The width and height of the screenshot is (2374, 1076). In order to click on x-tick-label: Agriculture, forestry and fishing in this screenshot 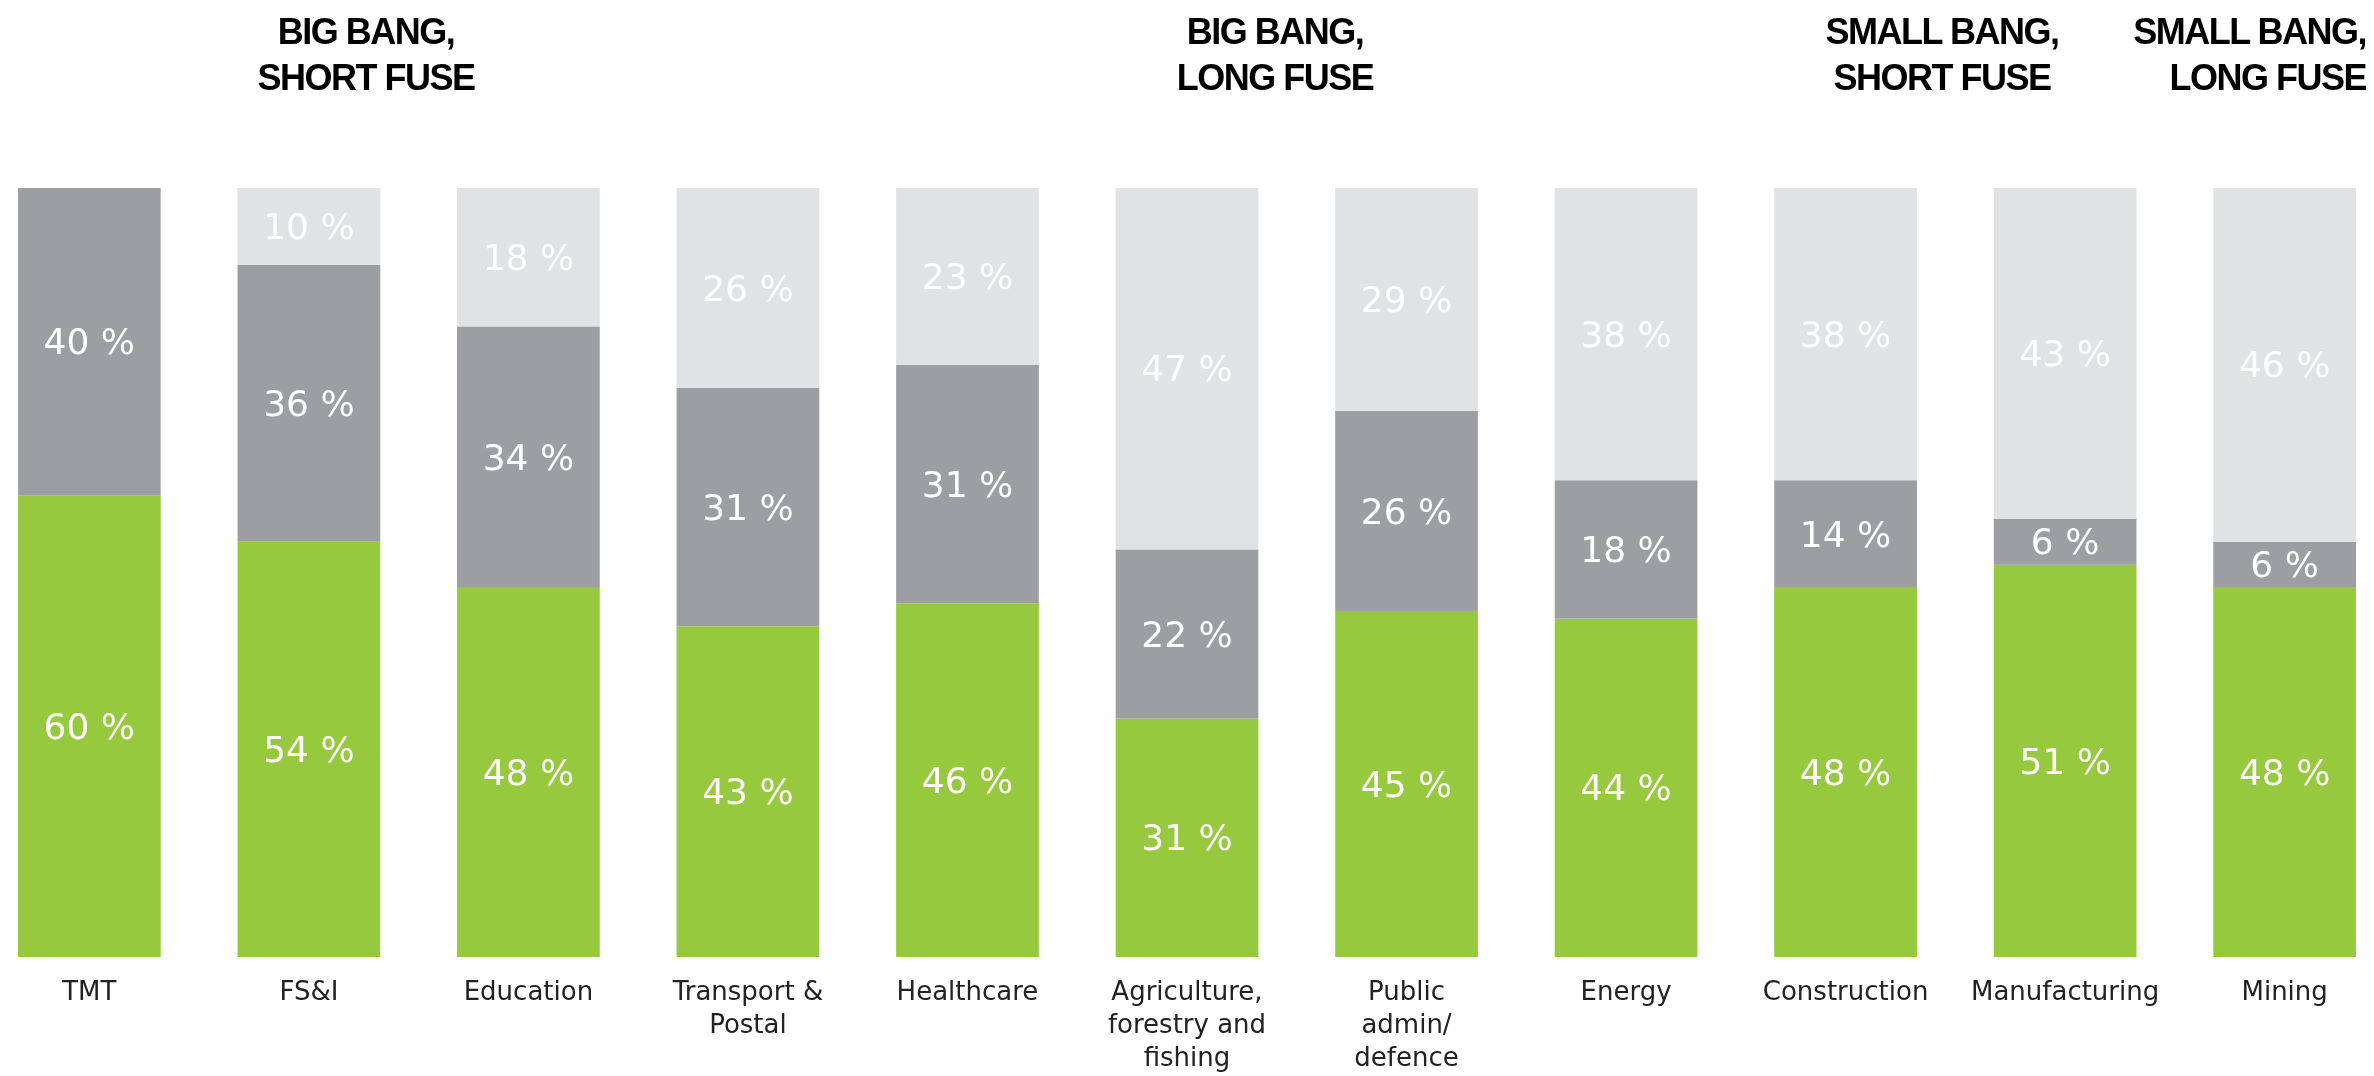, I will do `click(1187, 1024)`.